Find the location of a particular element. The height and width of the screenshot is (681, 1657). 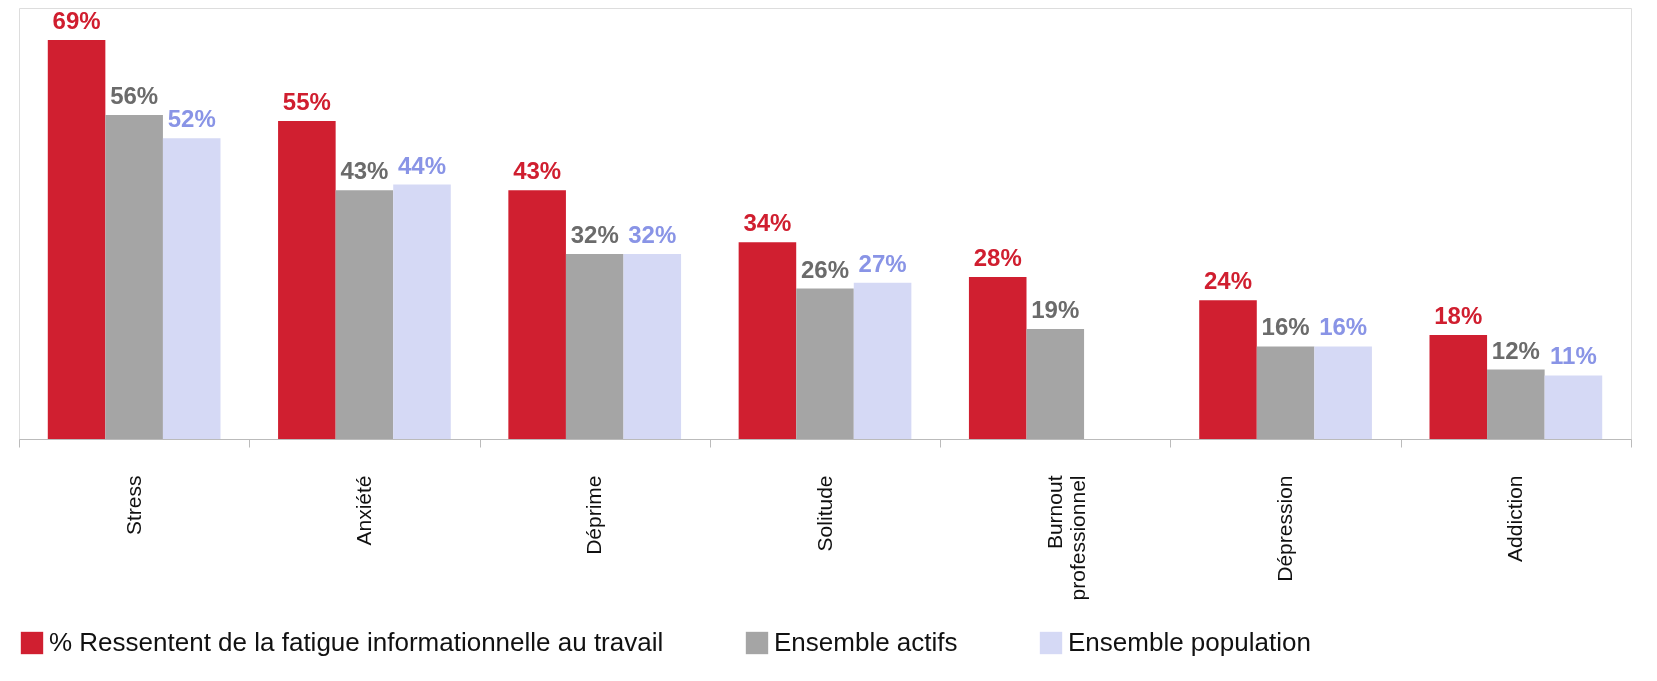

data-label: 52% is located at coordinates (191, 119).